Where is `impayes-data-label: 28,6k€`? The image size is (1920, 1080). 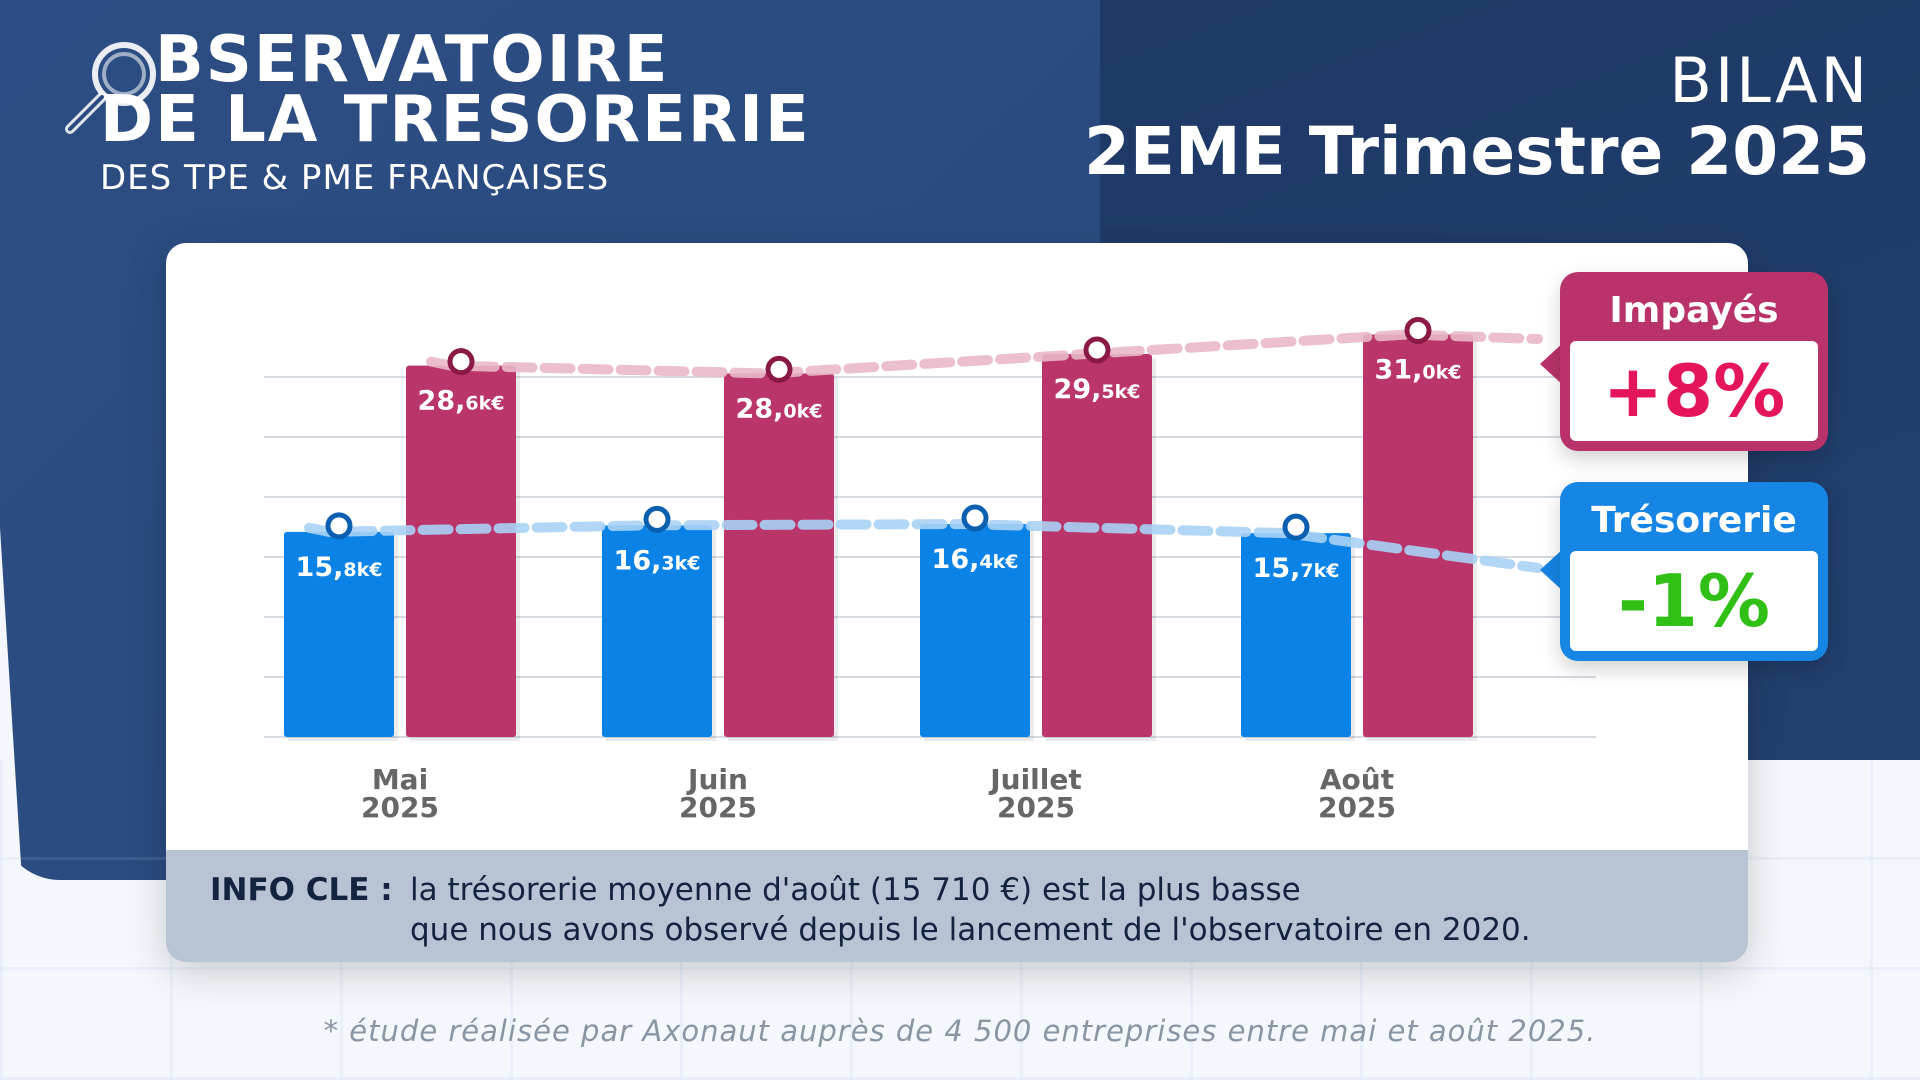 impayes-data-label: 28,6k€ is located at coordinates (461, 401).